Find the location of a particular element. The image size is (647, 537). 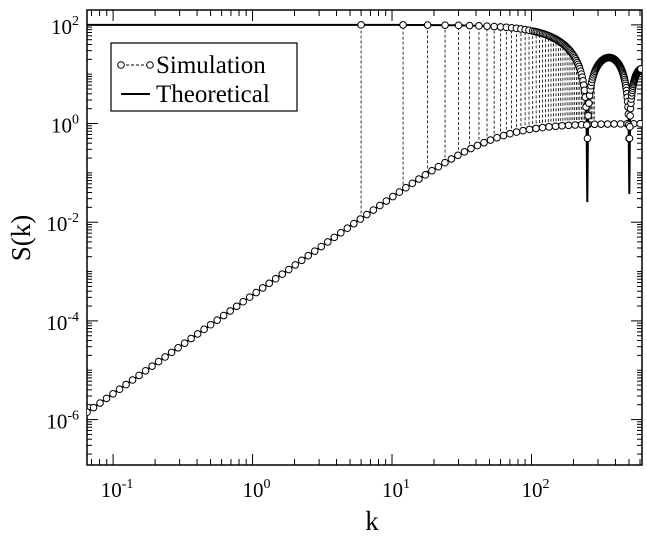

y-tick-label: 10⁻⁶ is located at coordinates (62, 421).